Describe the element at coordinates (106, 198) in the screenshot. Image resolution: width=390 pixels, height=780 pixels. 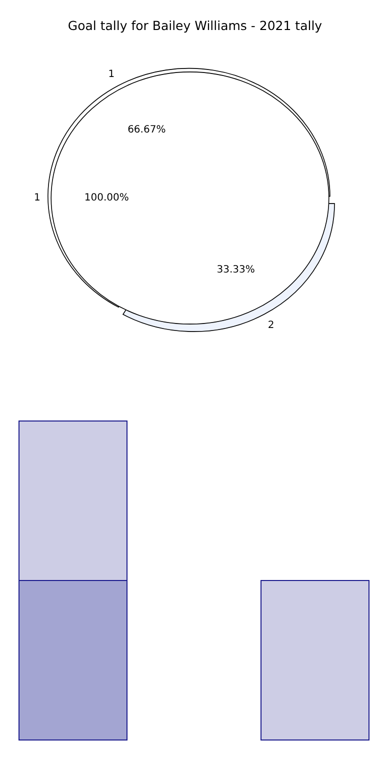
I see `data-label: 100.00%` at that location.